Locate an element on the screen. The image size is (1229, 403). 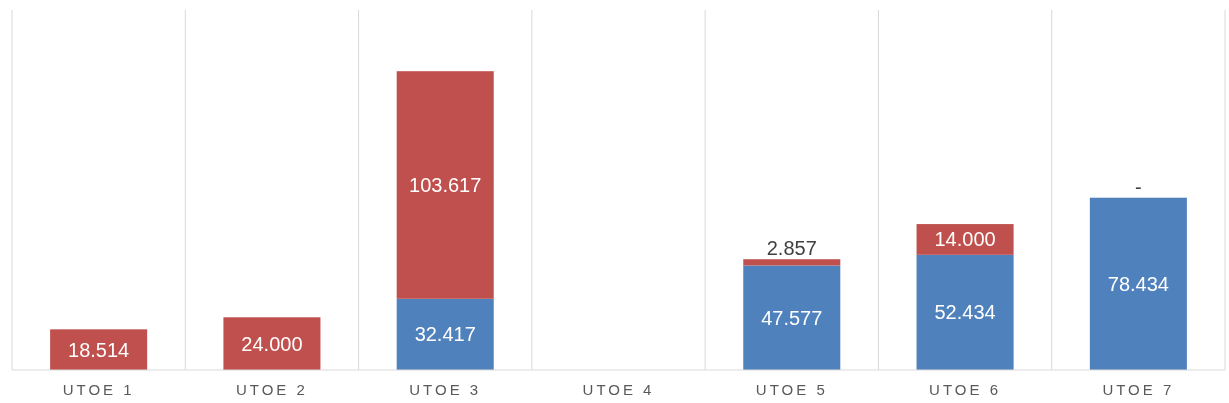
data-label: 78.434 is located at coordinates (1138, 283).